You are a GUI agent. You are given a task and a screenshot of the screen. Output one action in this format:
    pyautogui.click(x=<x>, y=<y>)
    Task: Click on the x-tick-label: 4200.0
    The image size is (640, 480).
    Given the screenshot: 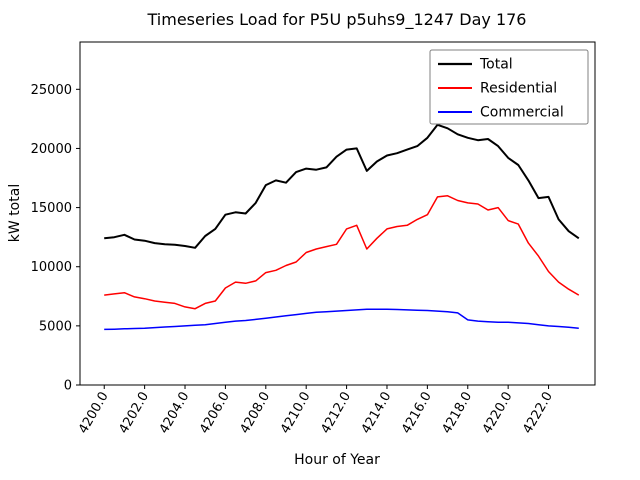 What is the action you would take?
    pyautogui.click(x=94, y=413)
    